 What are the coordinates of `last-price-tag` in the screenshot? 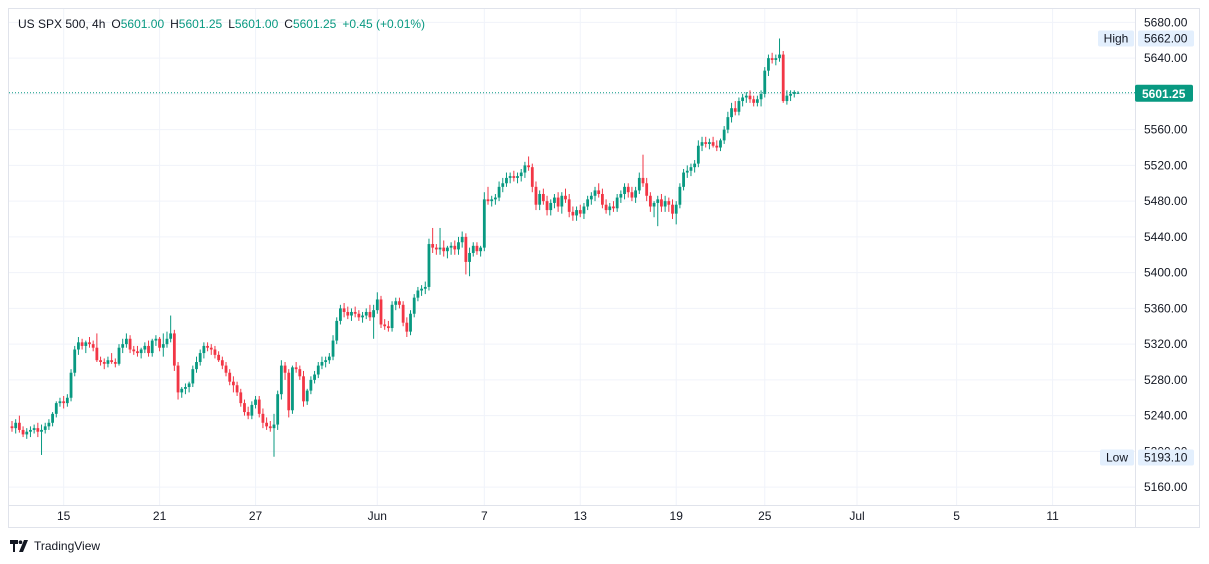 It's located at (1164, 93).